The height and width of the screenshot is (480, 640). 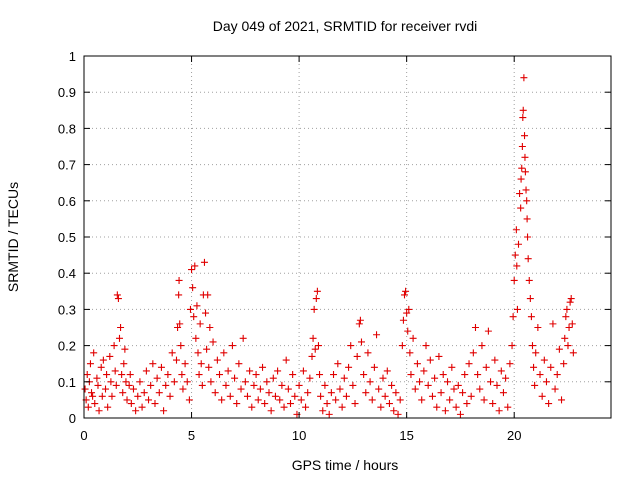 What do you see at coordinates (191, 435) in the screenshot?
I see `x-tick-label: 5` at bounding box center [191, 435].